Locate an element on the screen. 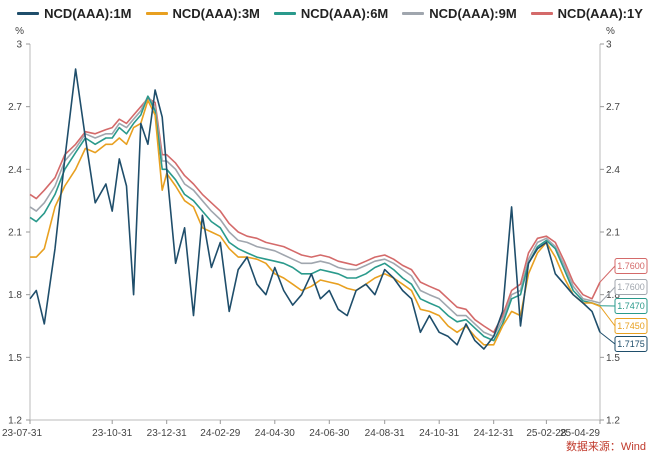 Image resolution: width=660 pixels, height=458 pixels. legend-item: NCD(AAA):9M is located at coordinates (459, 13).